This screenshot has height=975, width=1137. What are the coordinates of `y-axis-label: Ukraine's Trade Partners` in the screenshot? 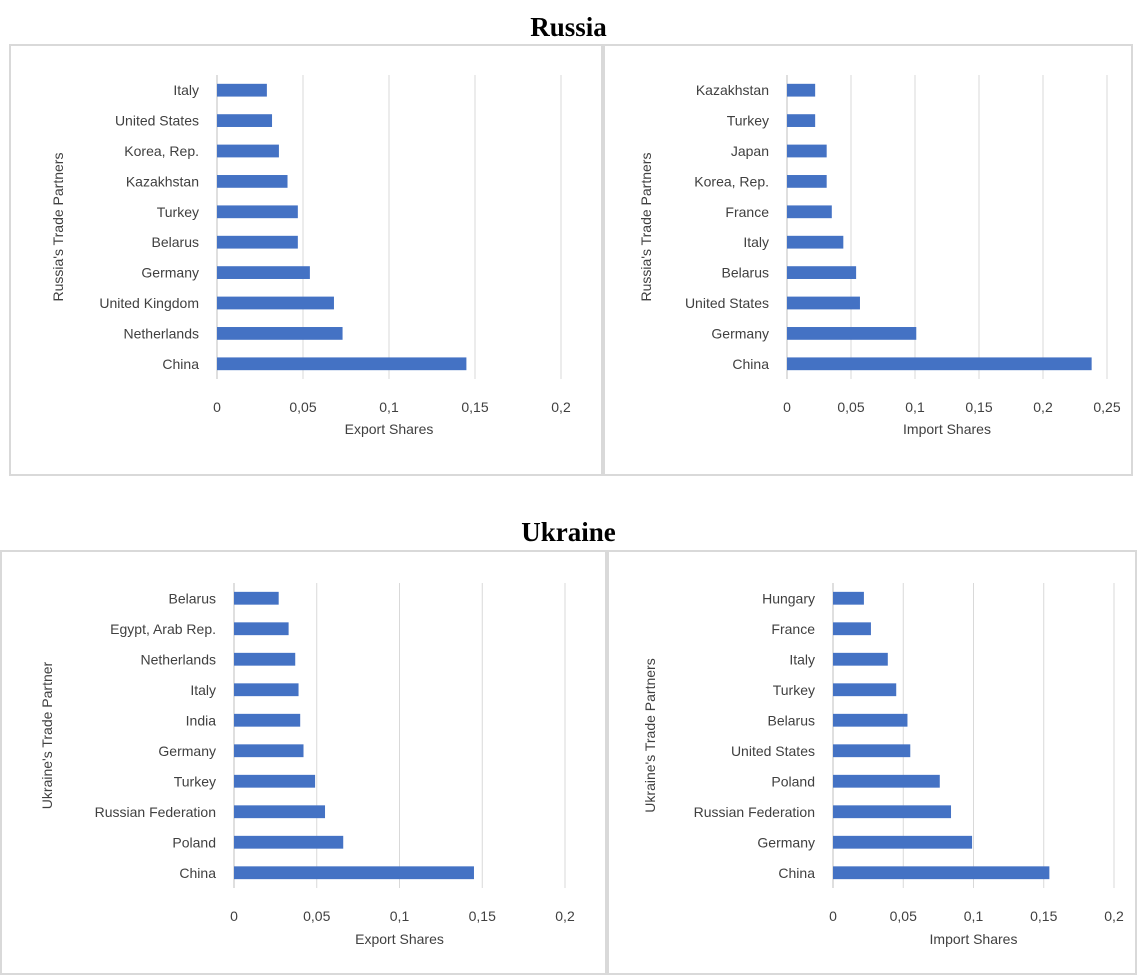 It's located at (650, 735).